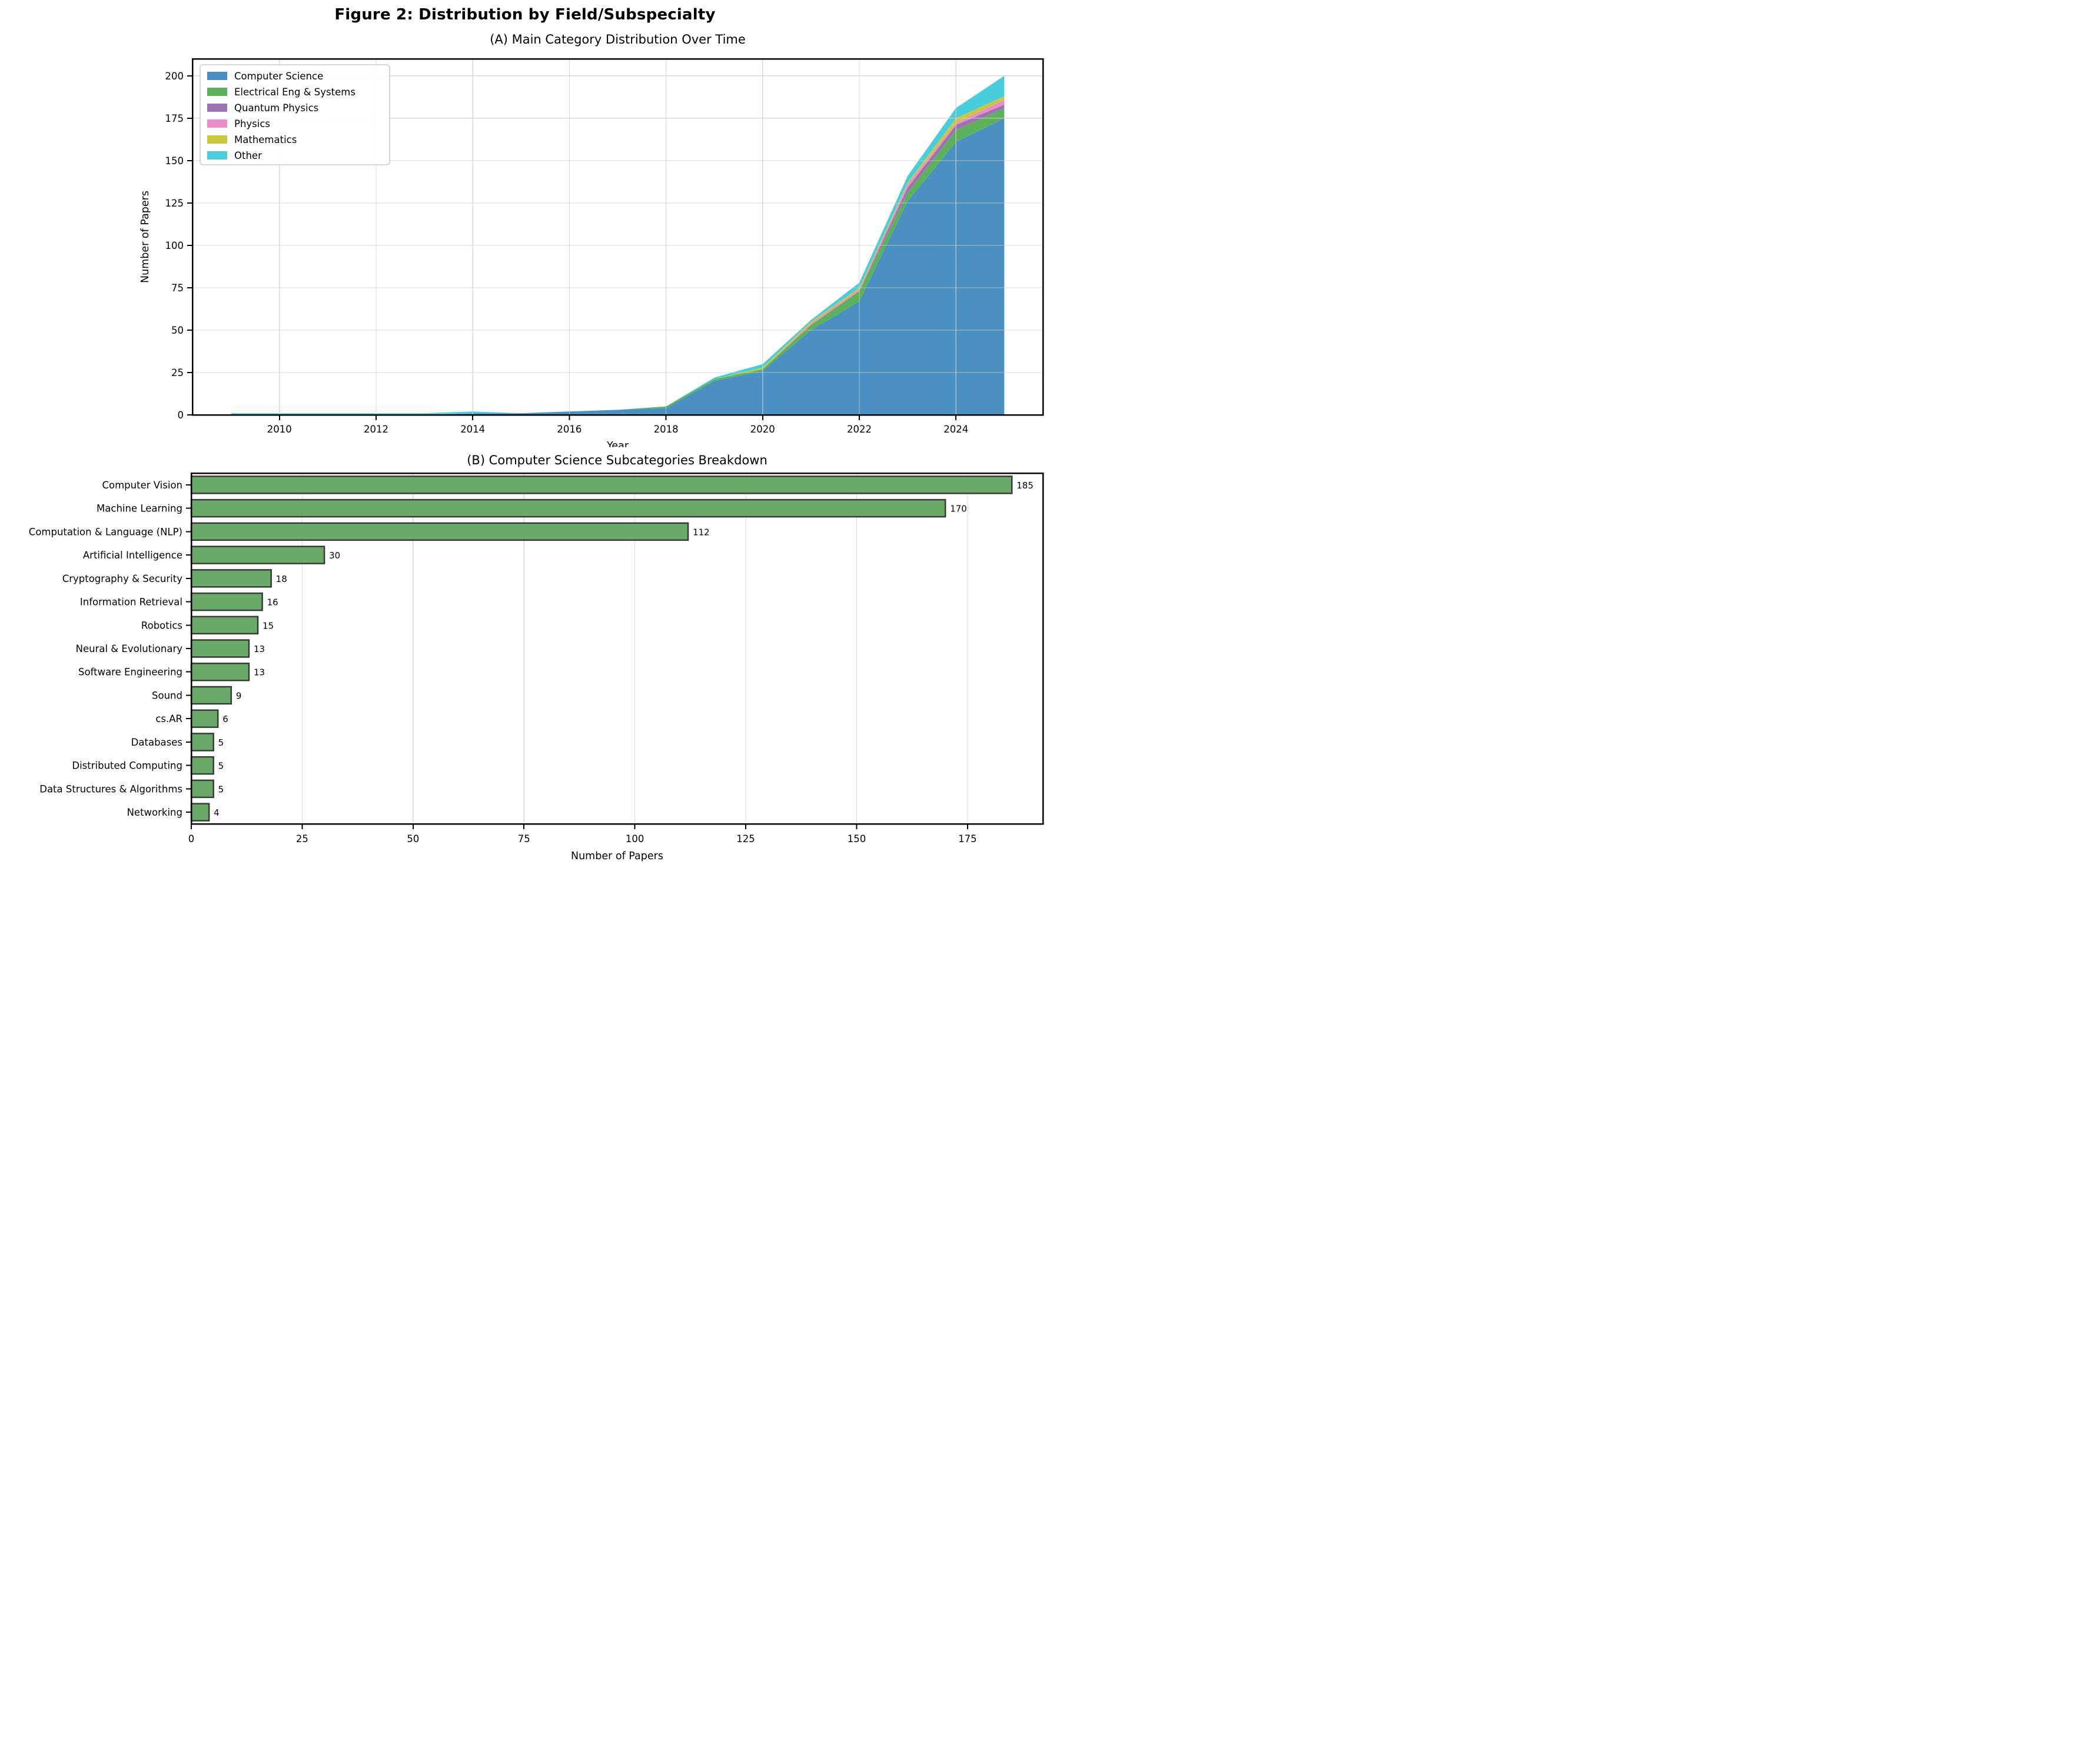  What do you see at coordinates (439, 531) in the screenshot?
I see `bar-computation-language-nlp` at bounding box center [439, 531].